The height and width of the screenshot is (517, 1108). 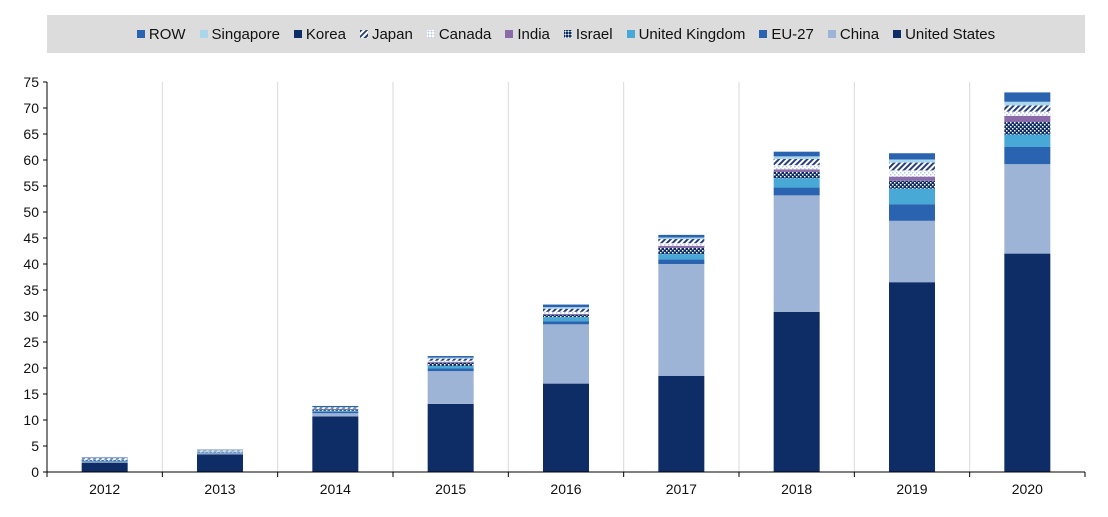 I want to click on legend-label-china: China, so click(x=859, y=34).